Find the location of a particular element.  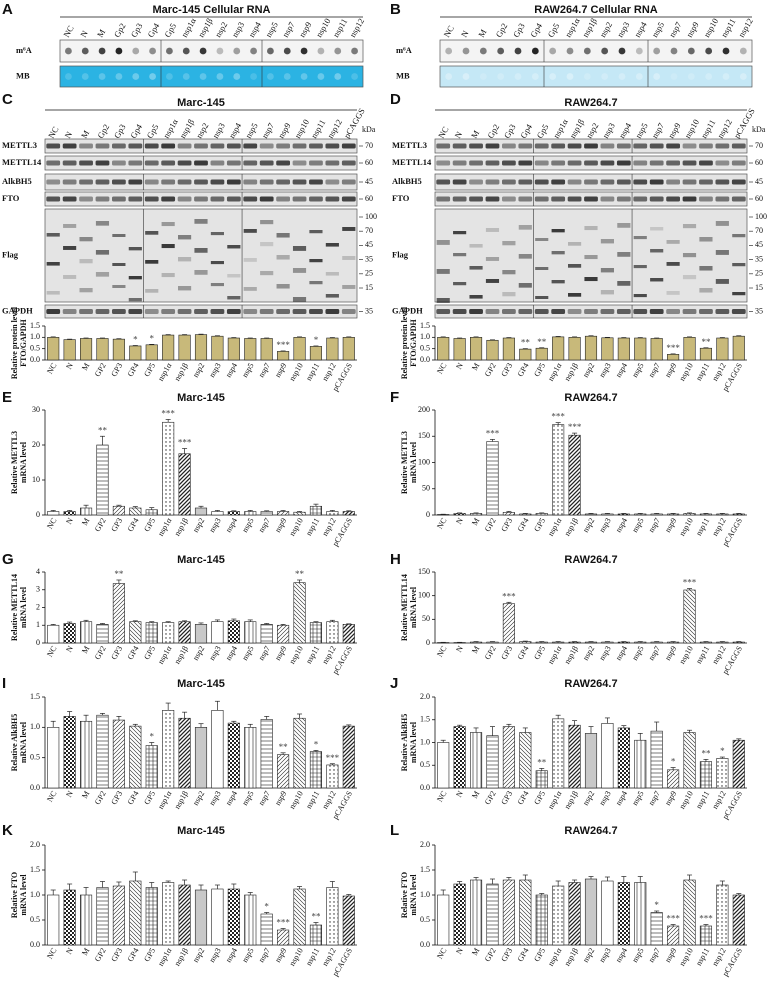

x-tick-label: NC is located at coordinates (441, 523).